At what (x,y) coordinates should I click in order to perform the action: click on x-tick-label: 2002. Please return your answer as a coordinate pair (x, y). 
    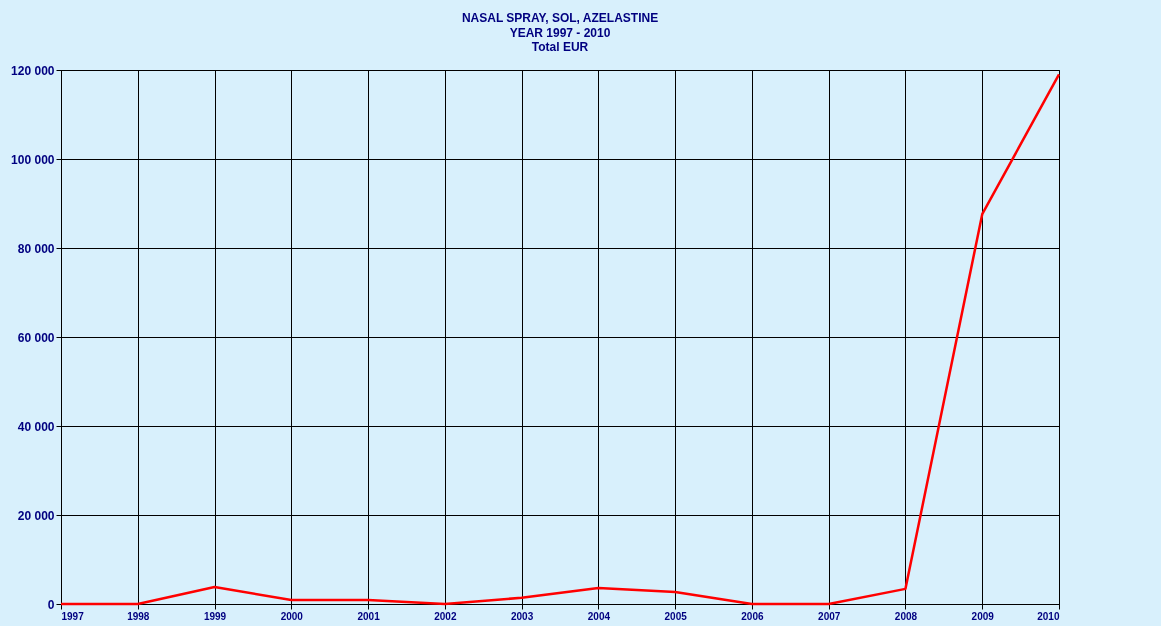
    Looking at the image, I should click on (445, 616).